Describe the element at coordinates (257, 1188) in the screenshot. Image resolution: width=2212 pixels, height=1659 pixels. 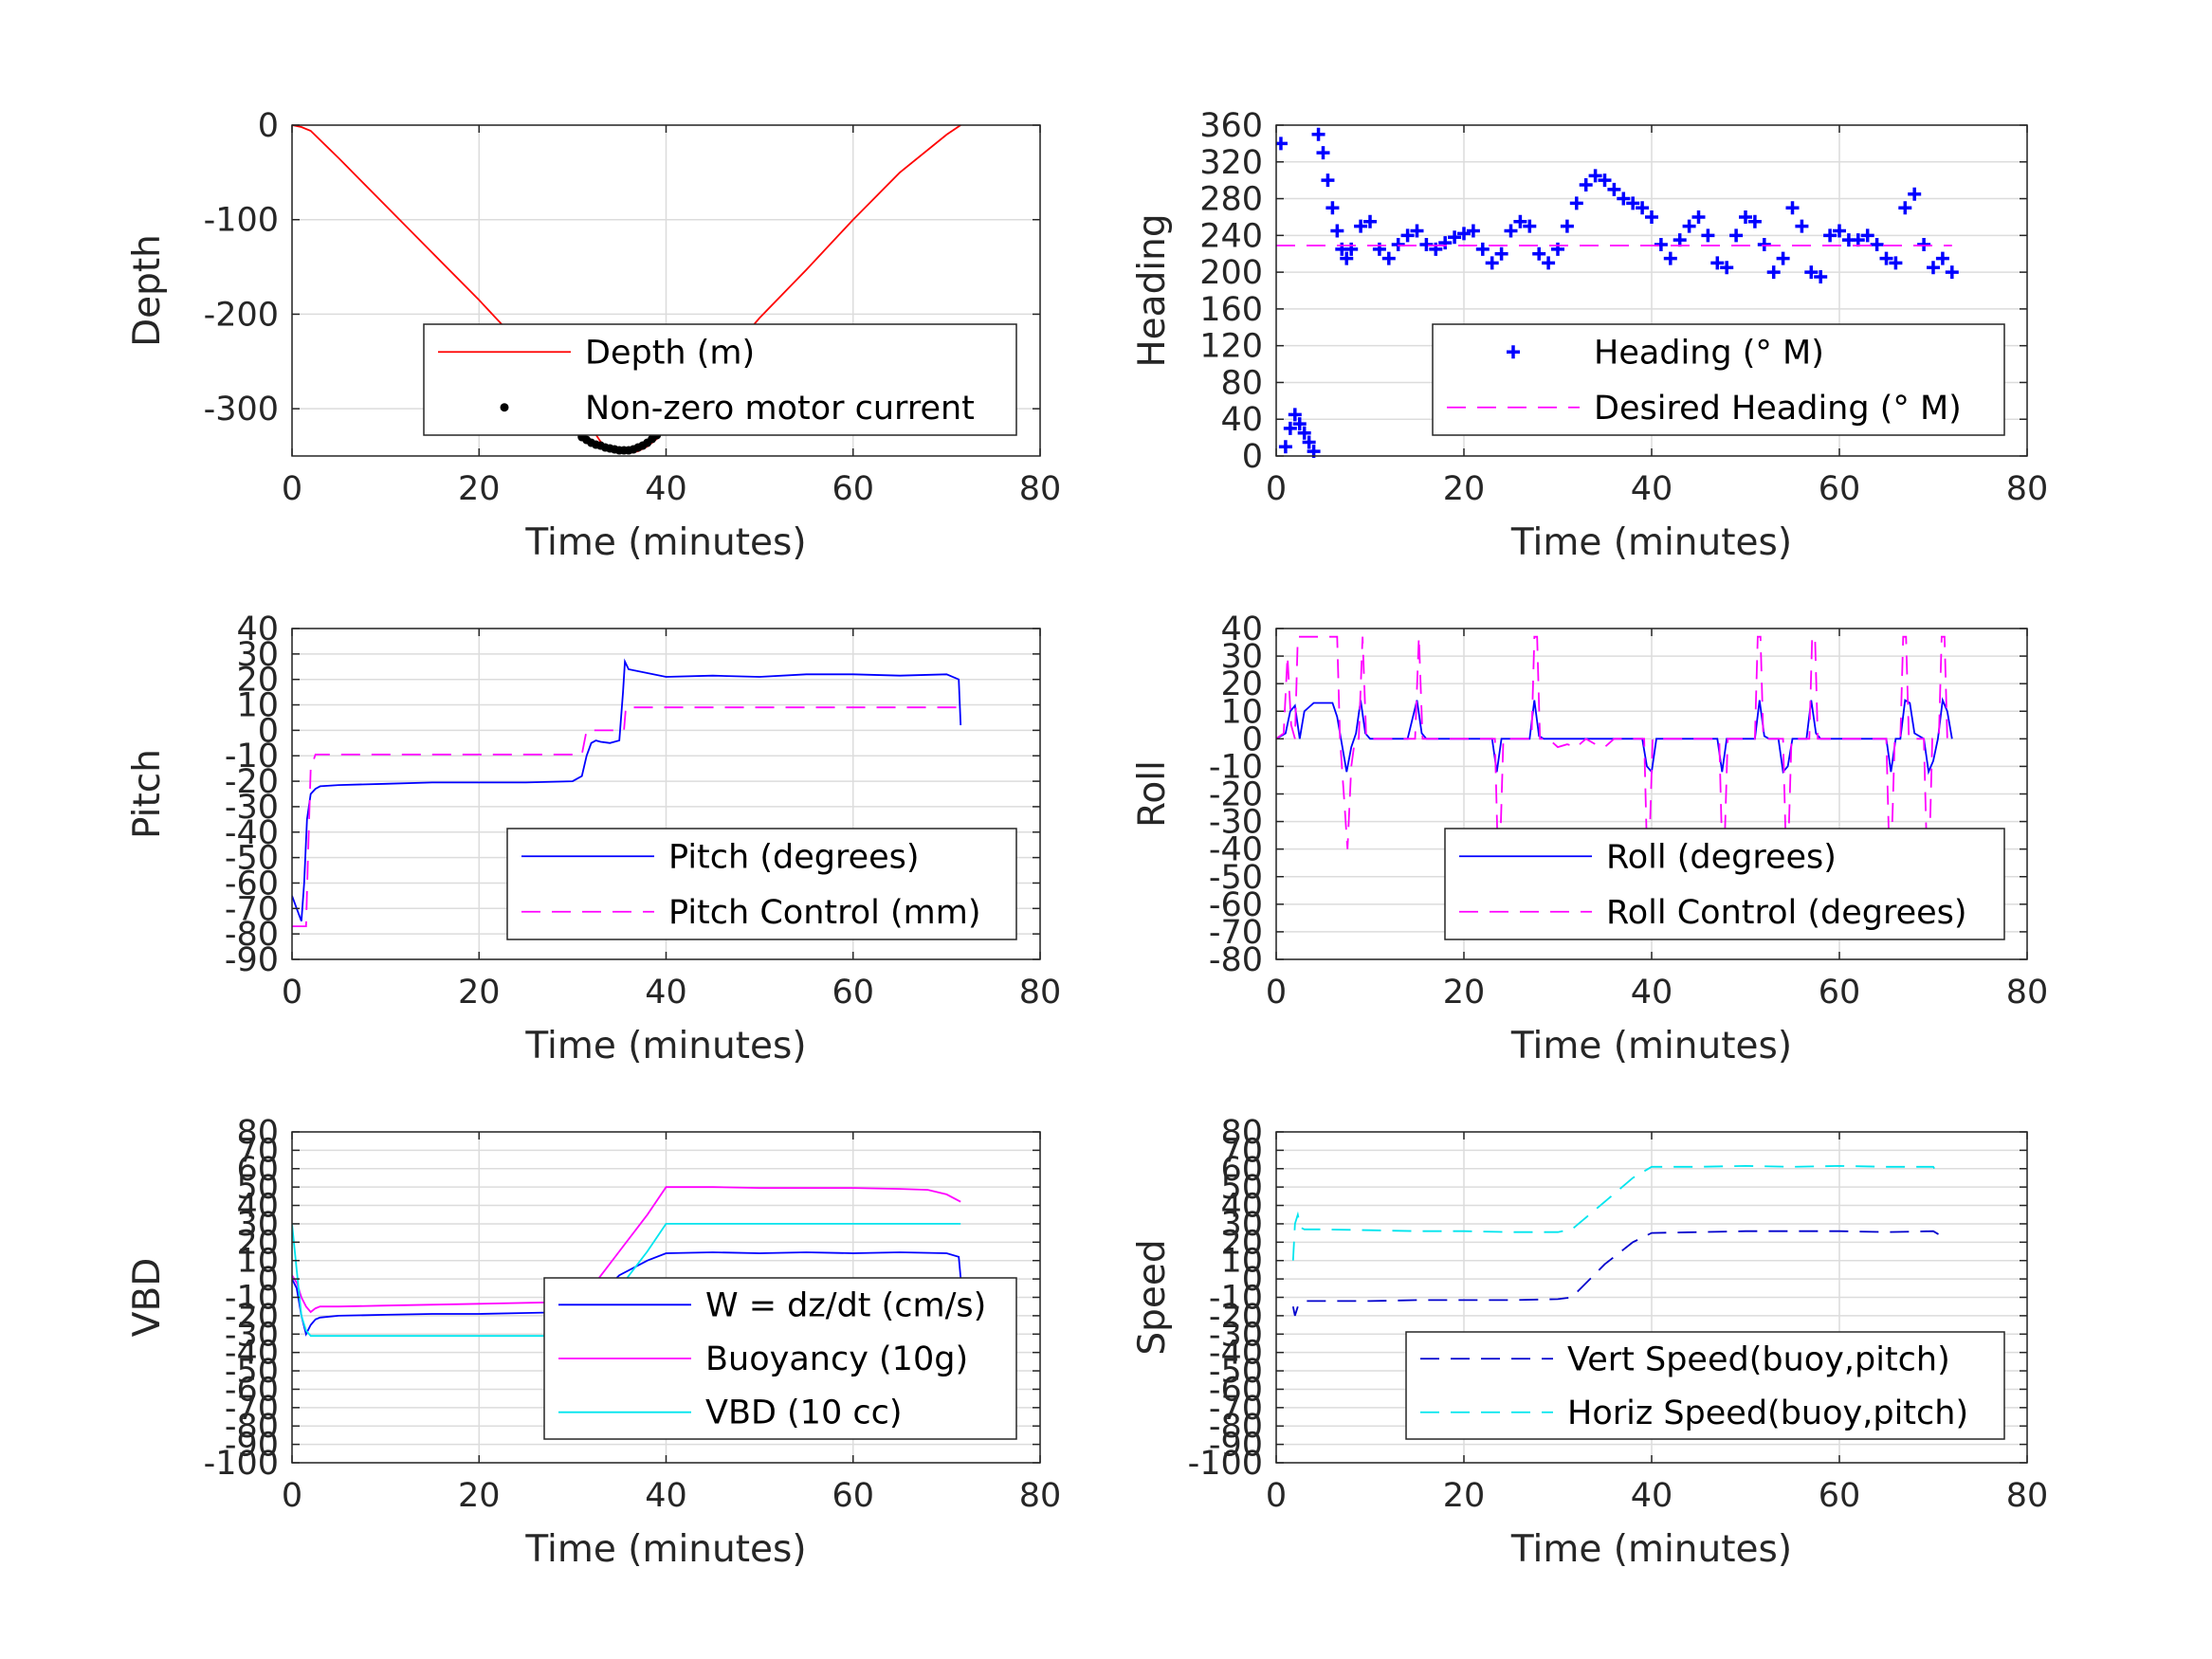
I see `y-tick-label: 50` at that location.